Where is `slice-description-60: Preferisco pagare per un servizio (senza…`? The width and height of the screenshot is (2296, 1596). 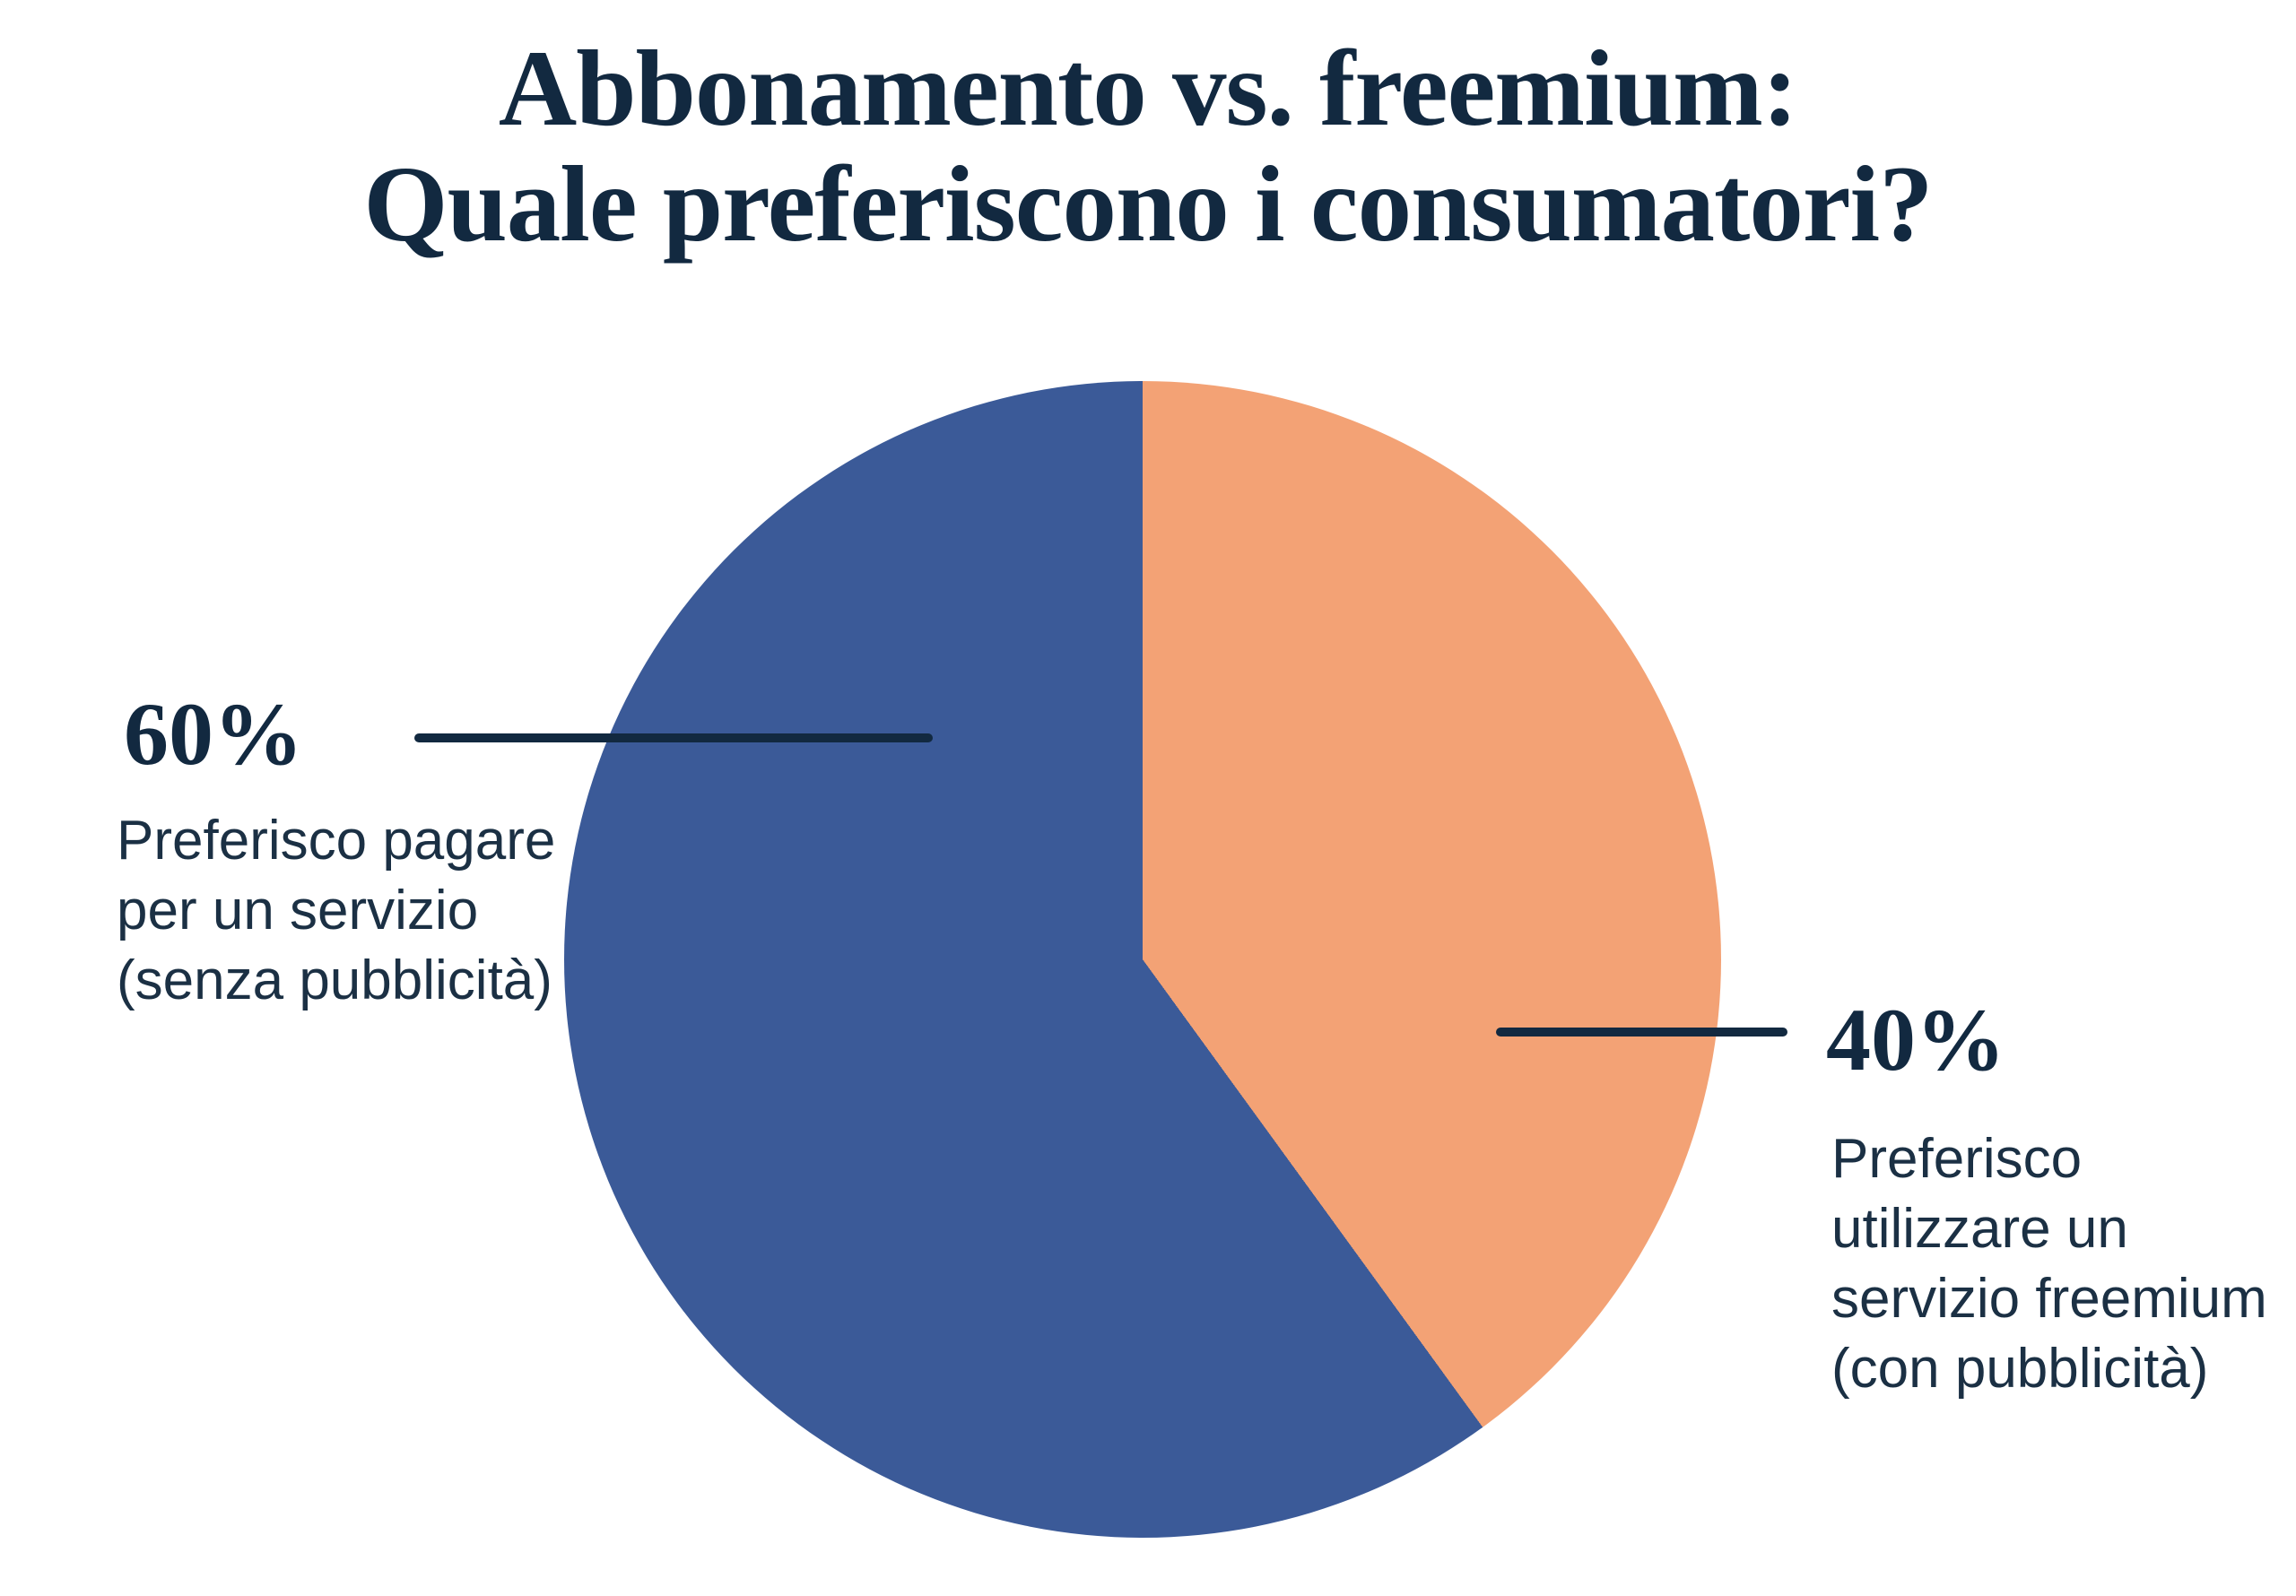 slice-description-60: Preferisco pagare per un servizio (senza… is located at coordinates (336, 911).